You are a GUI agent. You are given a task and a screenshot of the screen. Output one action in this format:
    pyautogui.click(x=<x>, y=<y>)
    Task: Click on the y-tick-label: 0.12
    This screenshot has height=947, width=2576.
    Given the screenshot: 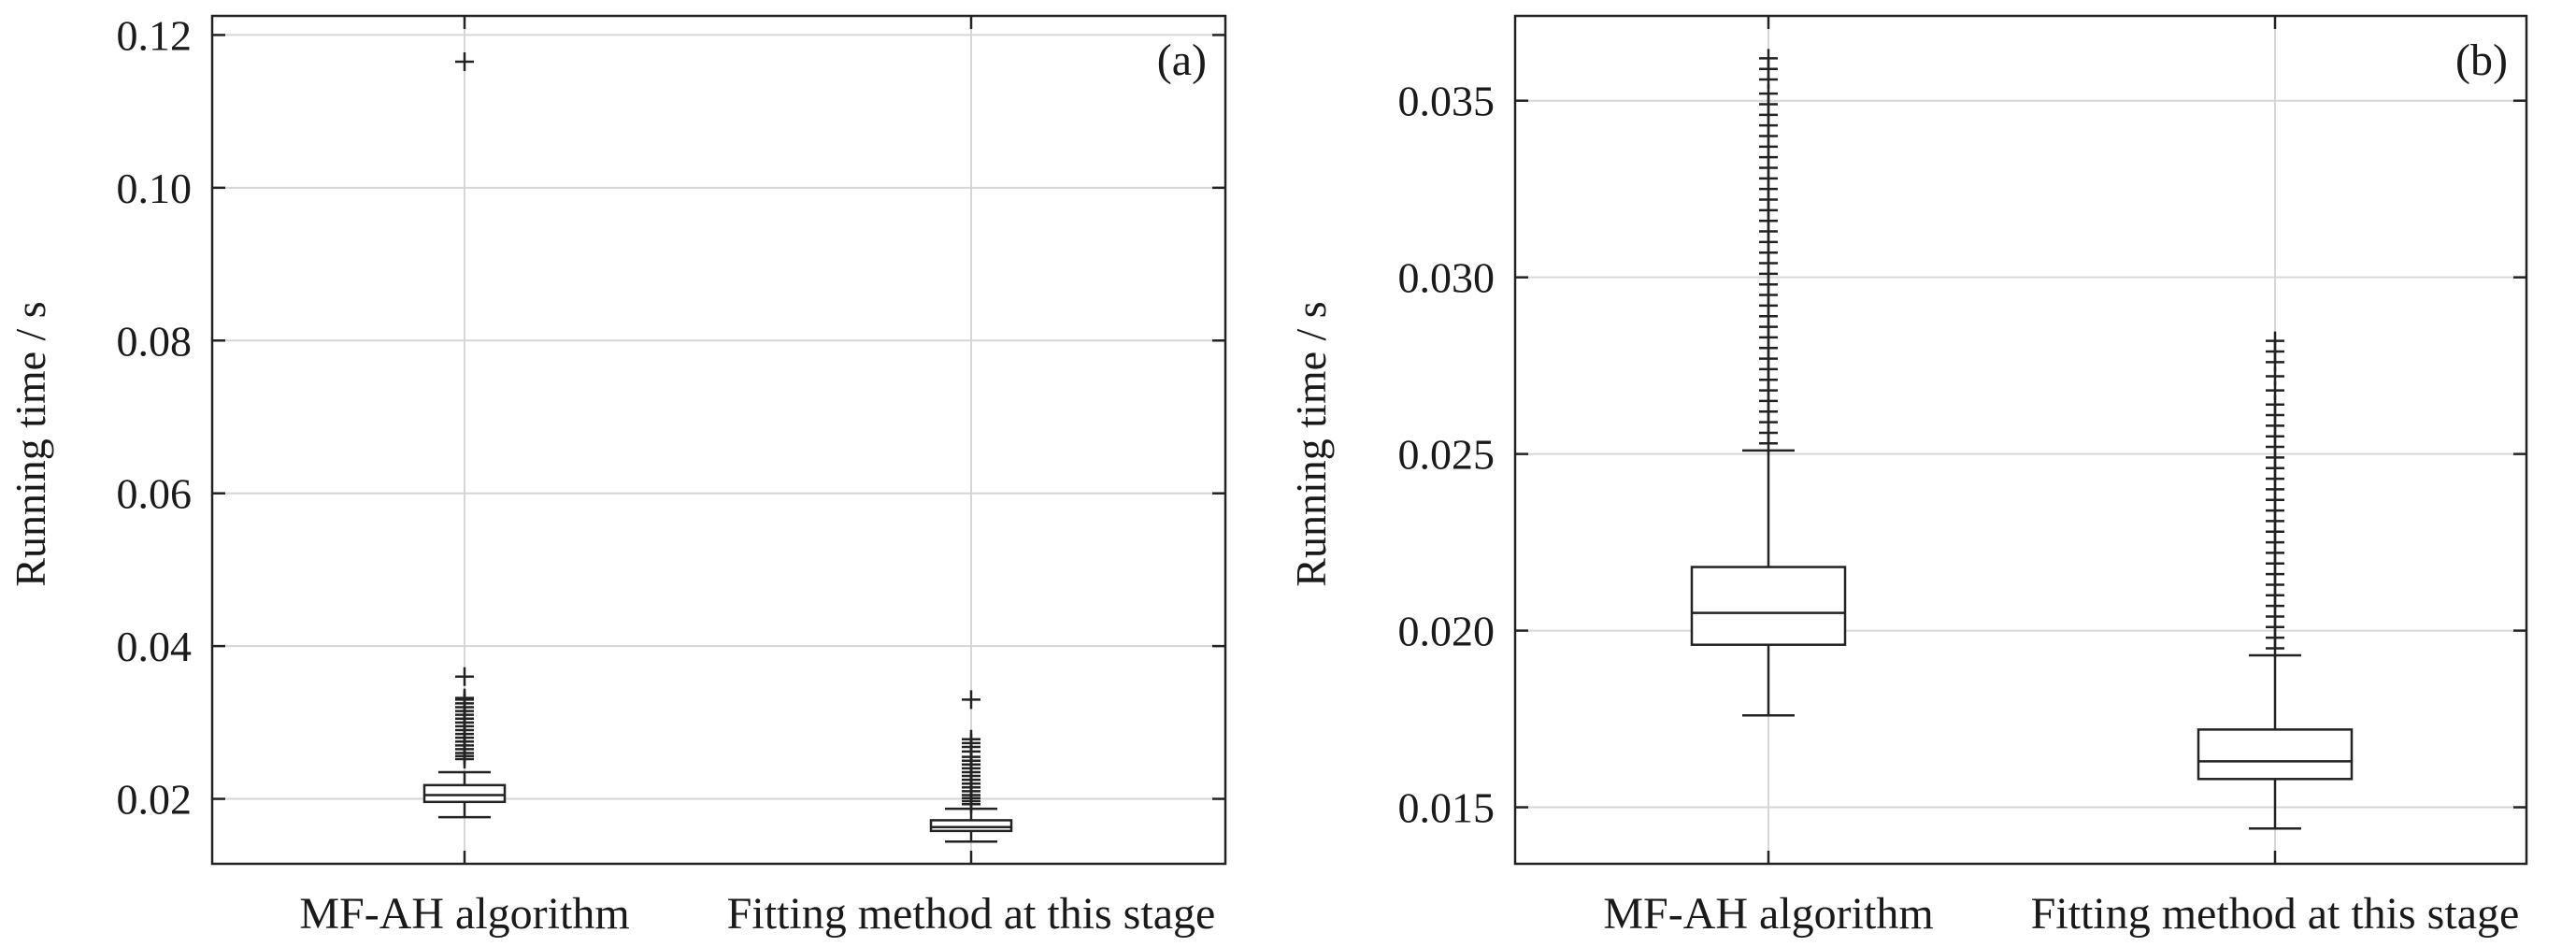 What is the action you would take?
    pyautogui.click(x=155, y=35)
    